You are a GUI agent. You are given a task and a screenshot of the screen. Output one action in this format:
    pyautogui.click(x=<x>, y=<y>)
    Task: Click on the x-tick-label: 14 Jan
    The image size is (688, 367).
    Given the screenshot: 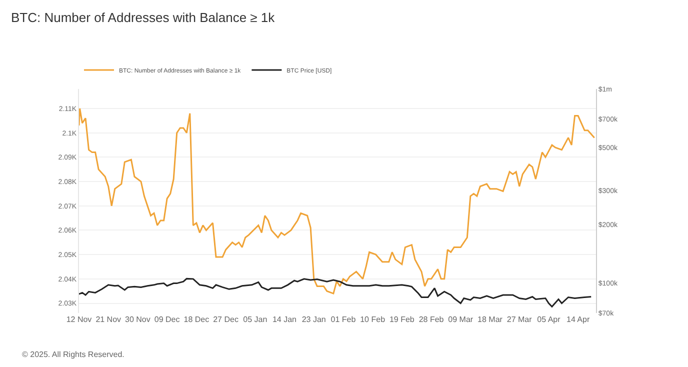 What is the action you would take?
    pyautogui.click(x=284, y=319)
    